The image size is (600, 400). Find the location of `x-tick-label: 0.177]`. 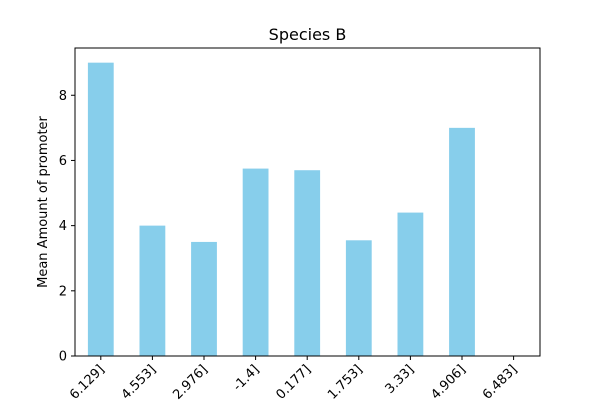

x-tick-label: 0.177] is located at coordinates (294, 381).